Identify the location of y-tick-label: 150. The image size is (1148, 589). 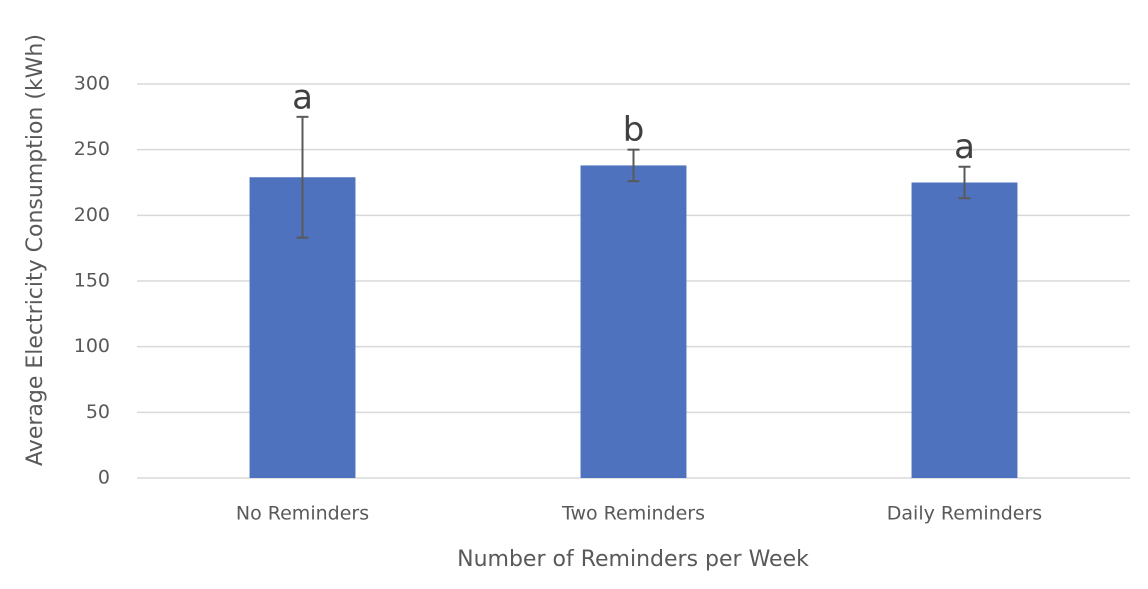
(92, 281).